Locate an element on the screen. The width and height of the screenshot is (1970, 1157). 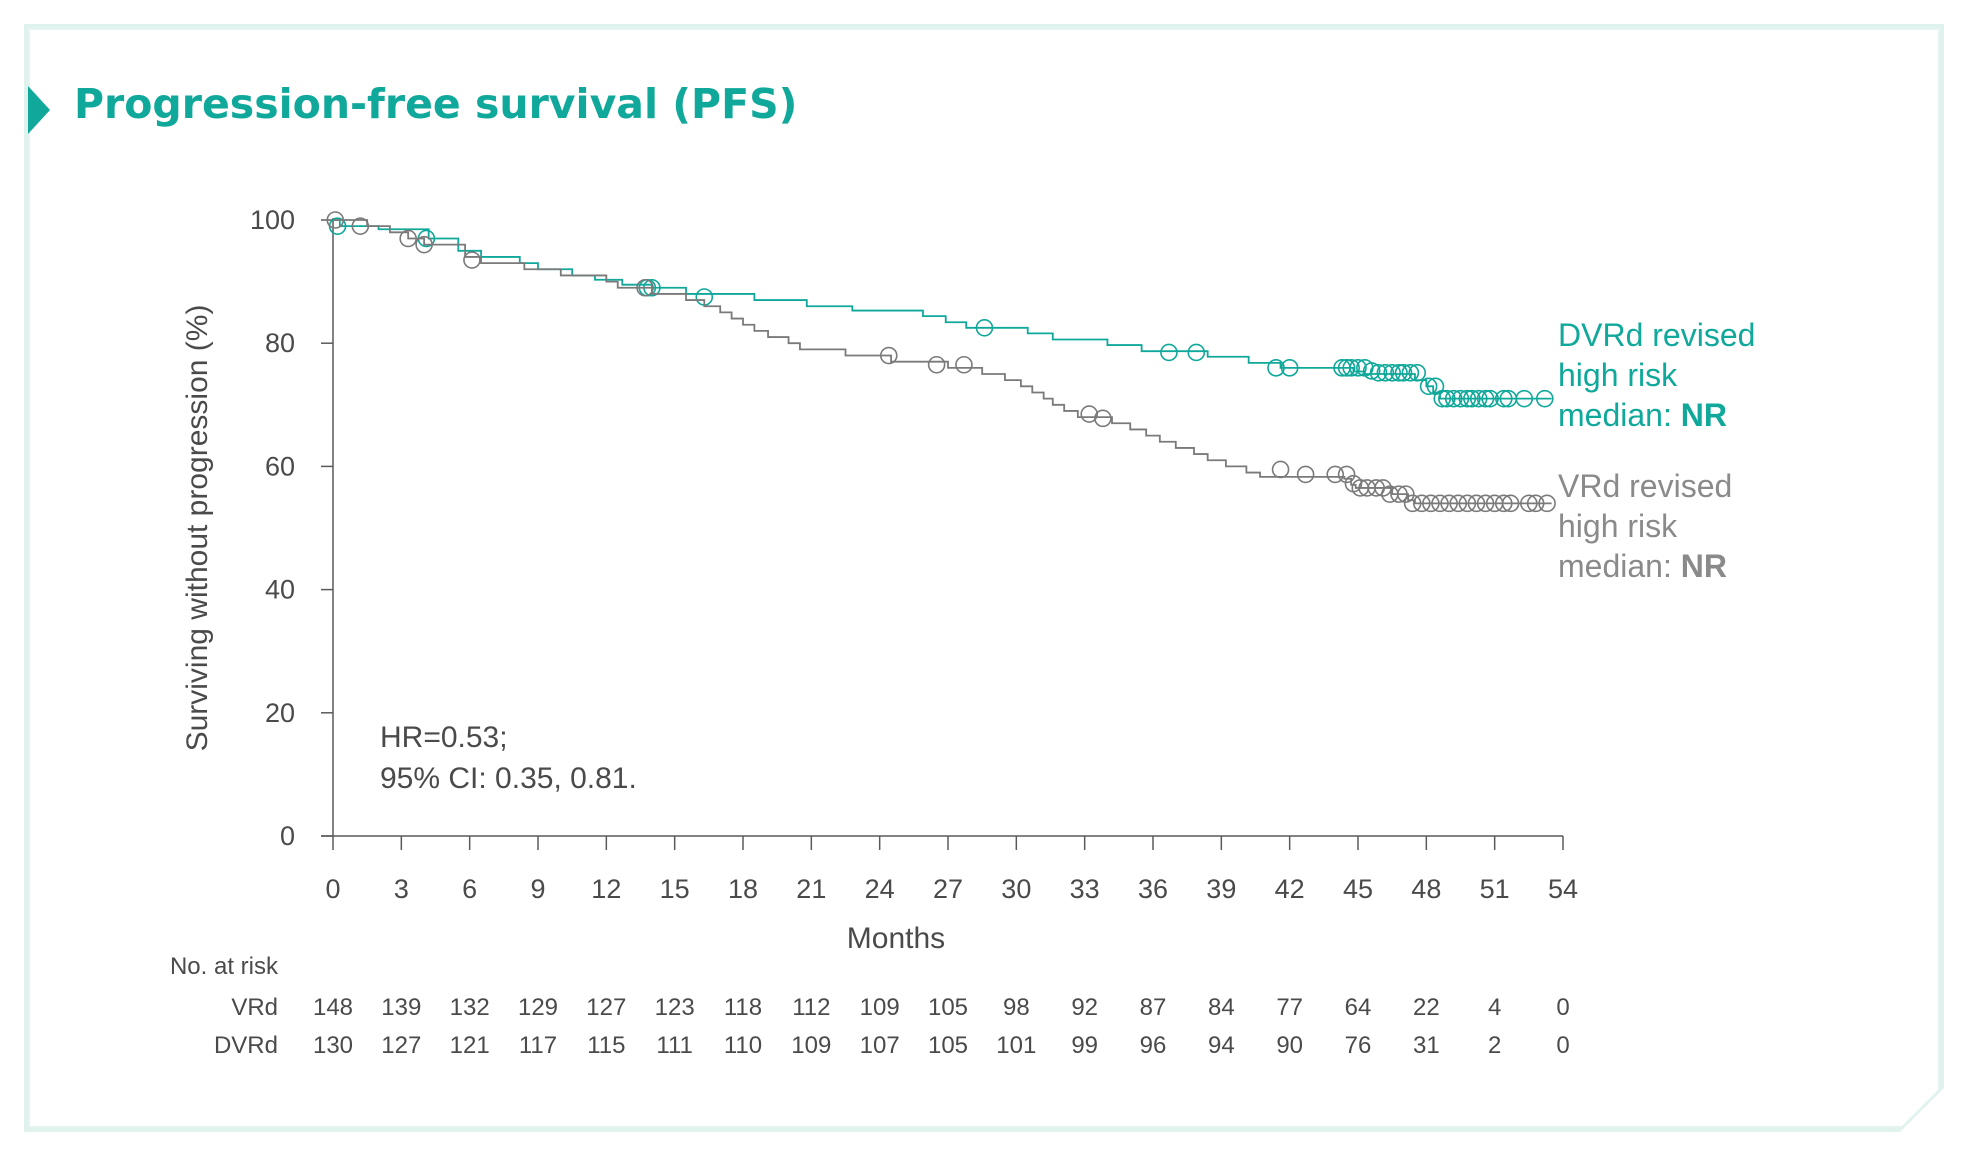
risk-value-vrd-12: 127 is located at coordinates (606, 1007).